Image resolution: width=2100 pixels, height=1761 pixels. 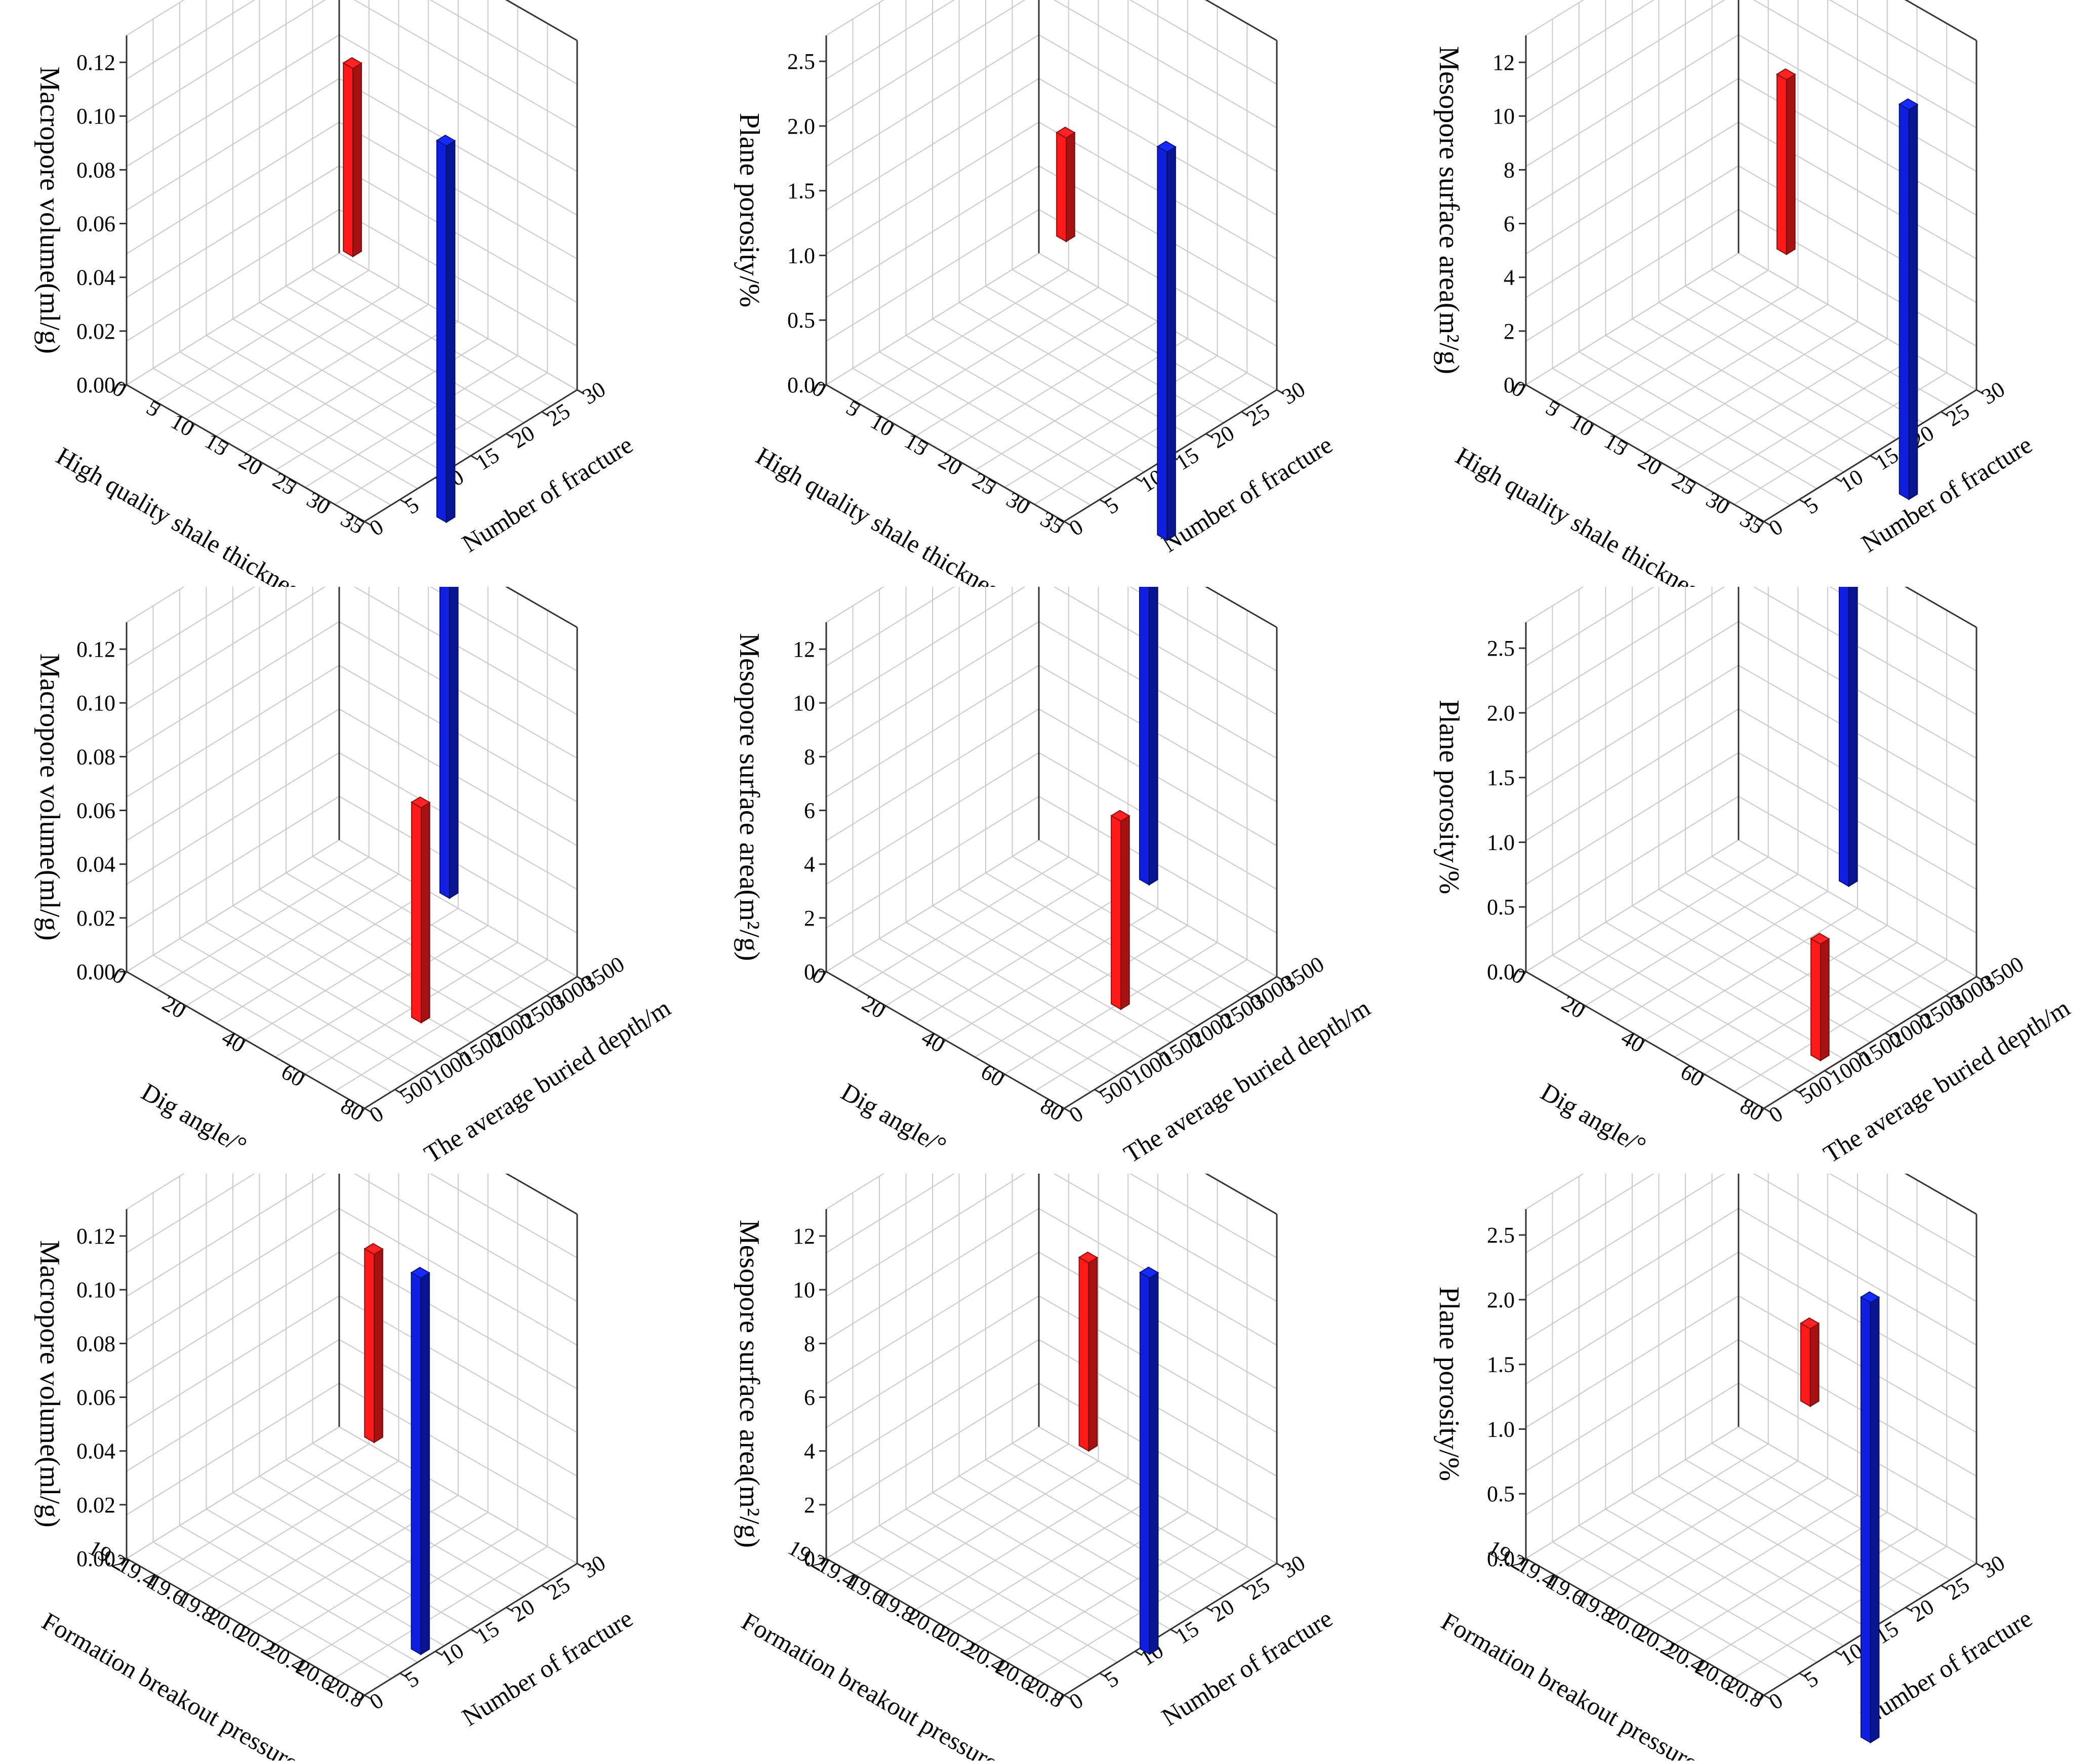 What do you see at coordinates (1187, 1633) in the screenshot?
I see `y-tick-label: 15` at bounding box center [1187, 1633].